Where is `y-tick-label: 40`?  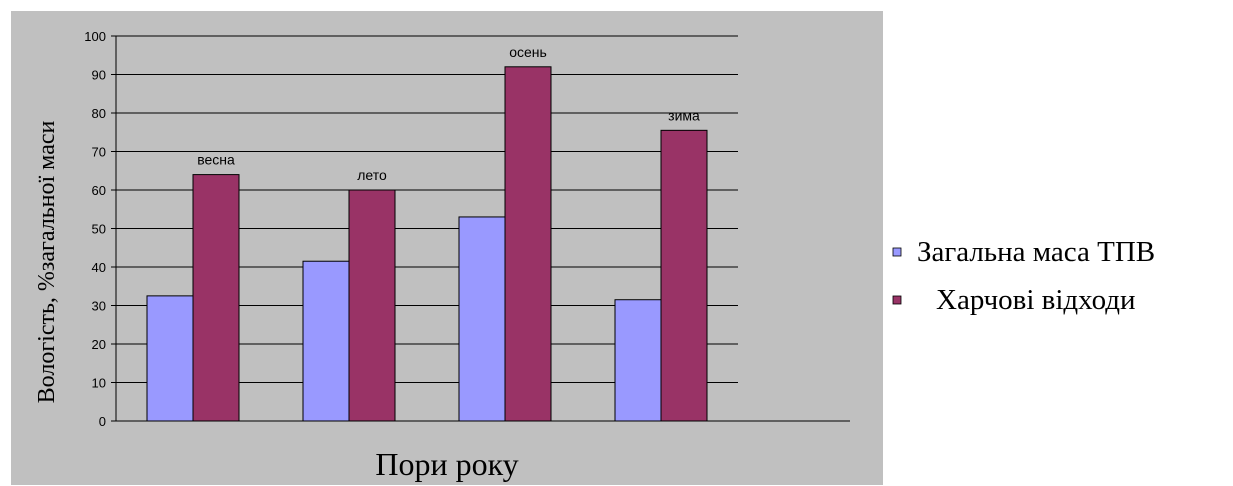 y-tick-label: 40 is located at coordinates (99, 267).